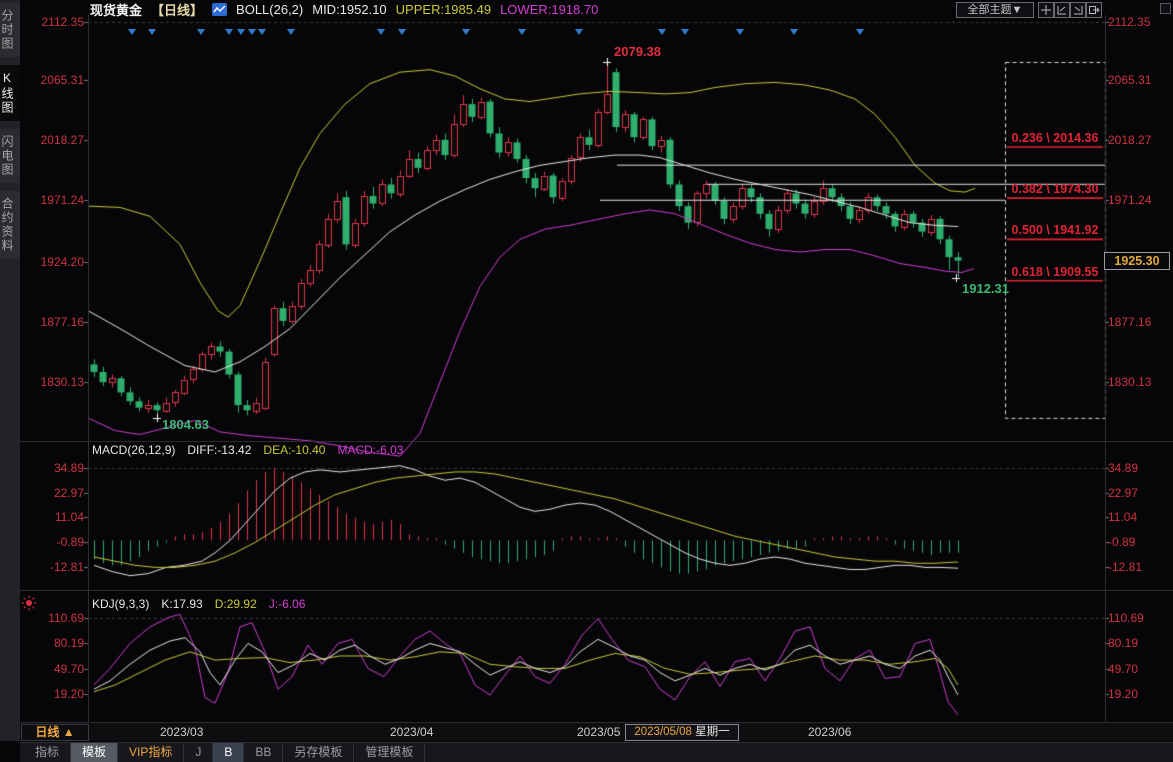 This screenshot has width=1173, height=762. I want to click on crosshair-date-box: 2023/05/08 星期一, so click(682, 732).